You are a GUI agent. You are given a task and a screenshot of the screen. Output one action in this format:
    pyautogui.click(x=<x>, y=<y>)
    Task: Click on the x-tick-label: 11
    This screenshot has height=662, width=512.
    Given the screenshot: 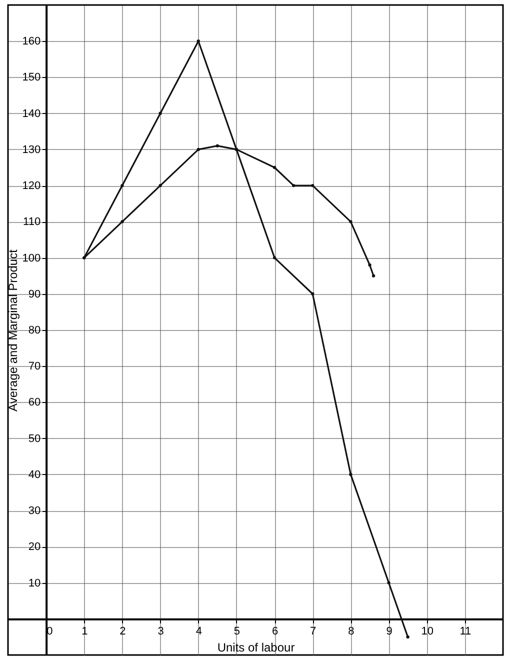 What is the action you would take?
    pyautogui.click(x=466, y=631)
    